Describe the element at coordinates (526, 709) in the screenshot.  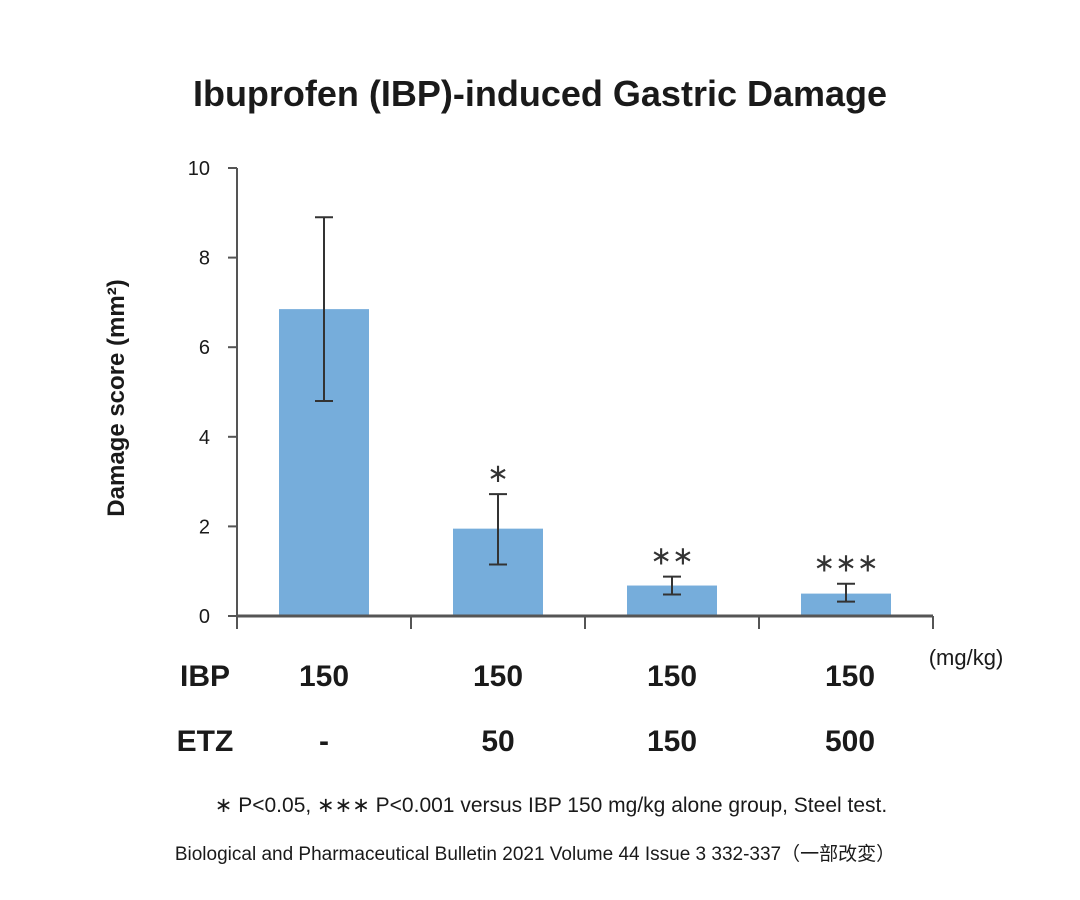
I see `dose-table: IBP 150 150 150 150 ETZ - 50 150 500` at that location.